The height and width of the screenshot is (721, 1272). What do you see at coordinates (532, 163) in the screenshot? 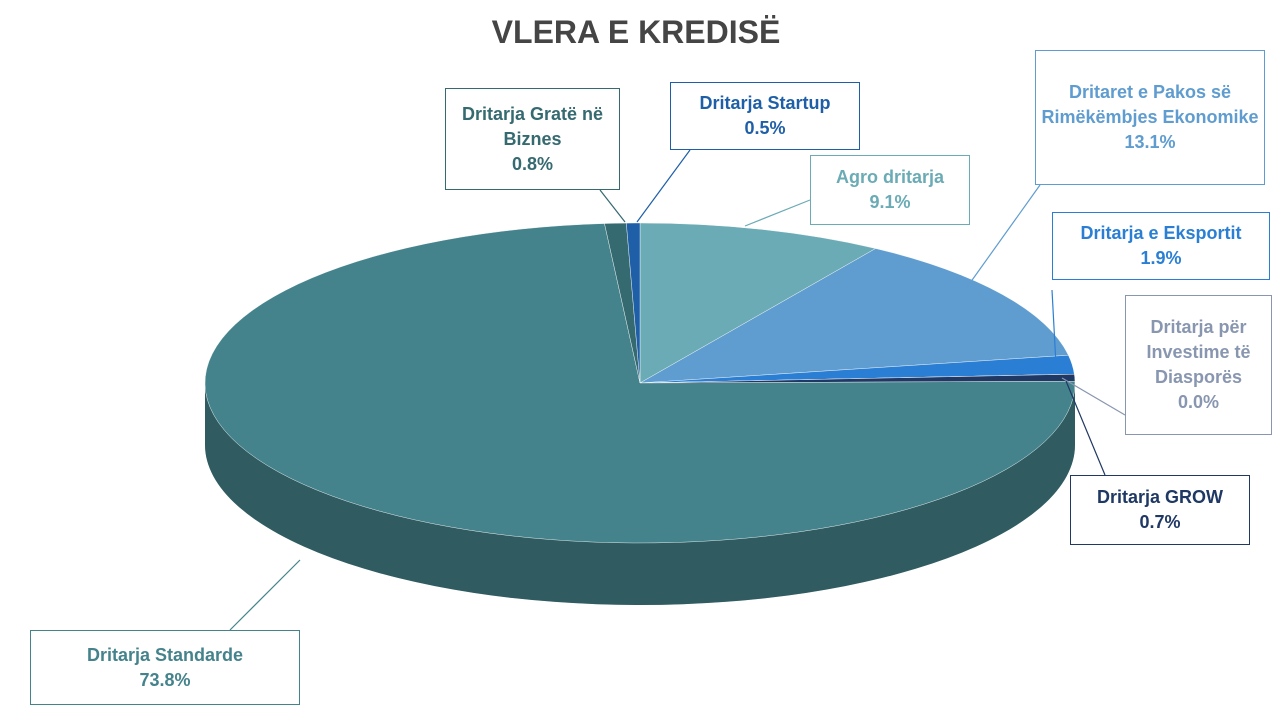
I see `label-value: 0.8%` at bounding box center [532, 163].